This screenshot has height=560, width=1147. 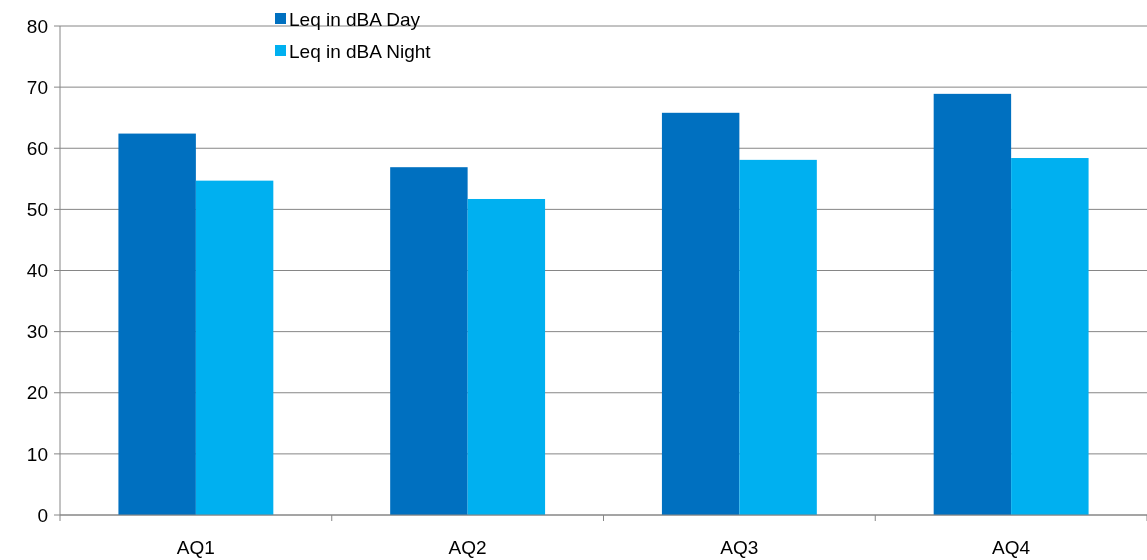 I want to click on legend-label: Leq in dBA Day, so click(x=355, y=19).